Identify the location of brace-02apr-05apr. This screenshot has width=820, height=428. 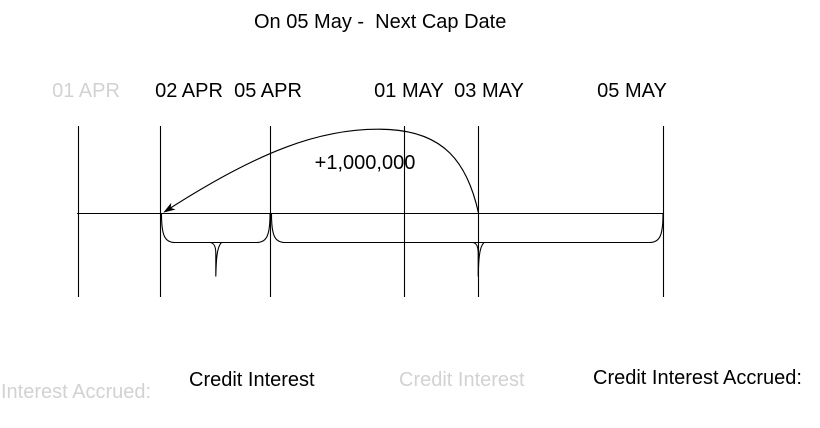
(215, 228).